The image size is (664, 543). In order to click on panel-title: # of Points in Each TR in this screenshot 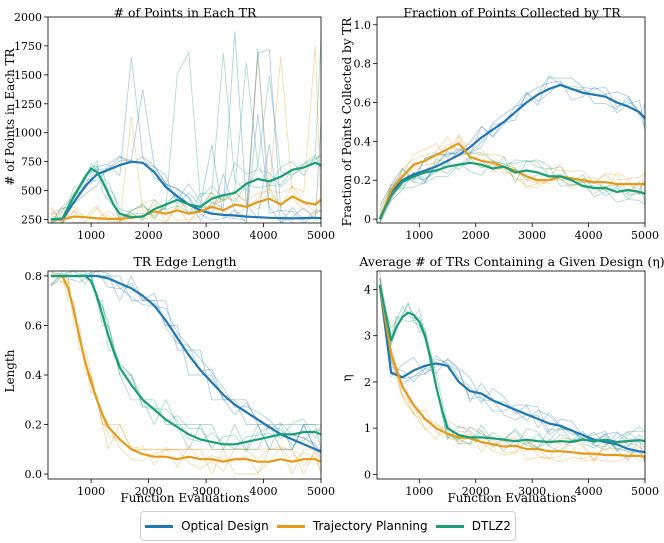, I will do `click(185, 12)`.